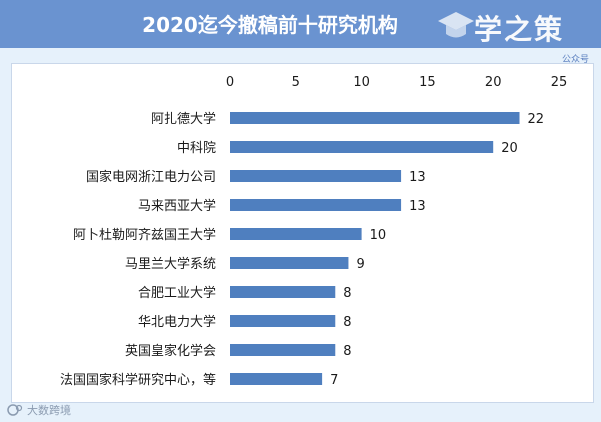 The width and height of the screenshot is (601, 422). What do you see at coordinates (378, 235) in the screenshot?
I see `data-label: 10` at bounding box center [378, 235].